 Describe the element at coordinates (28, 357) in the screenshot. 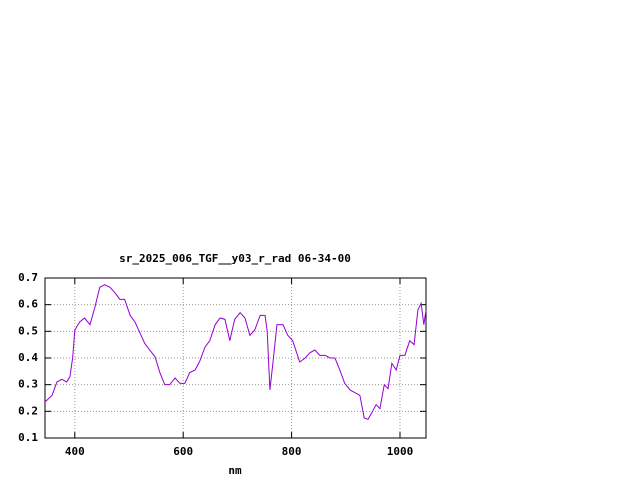

I see `y-tick-label: 0.4` at that location.